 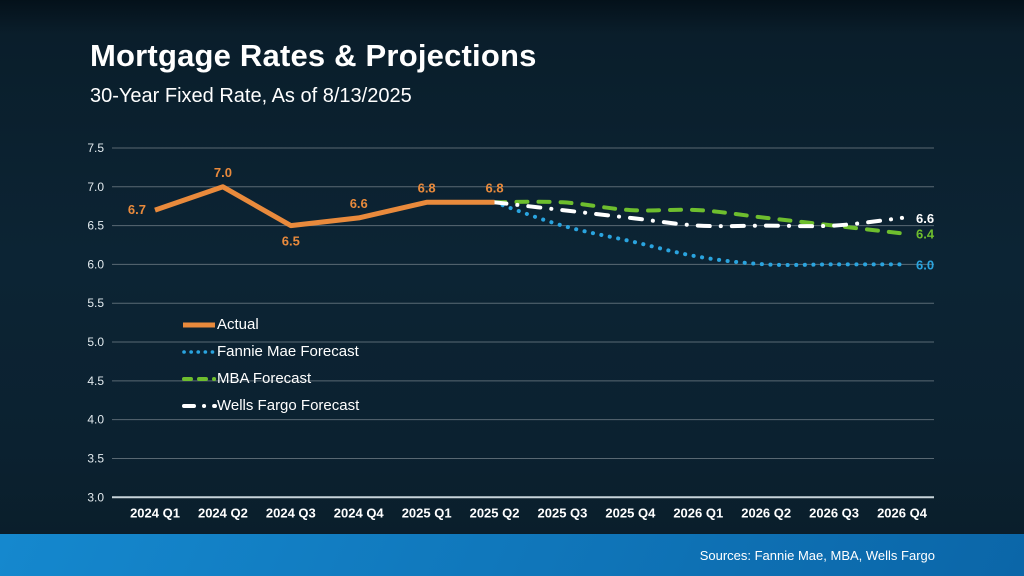 I want to click on x-tick-label: 2026 Q2, so click(x=766, y=512).